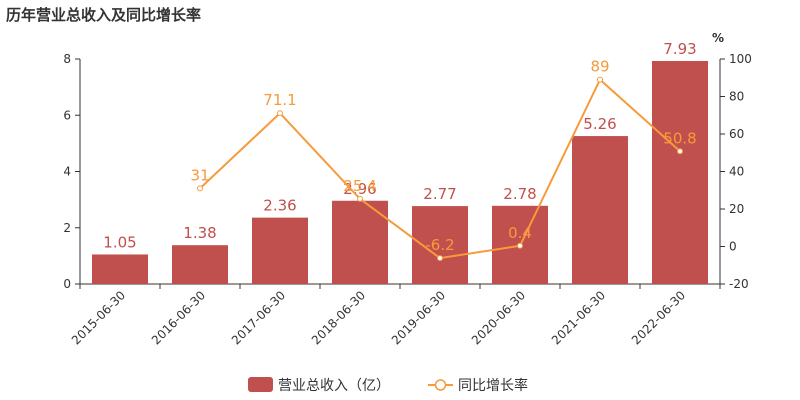  I want to click on left-axis-tick-label: 0, so click(67, 284).